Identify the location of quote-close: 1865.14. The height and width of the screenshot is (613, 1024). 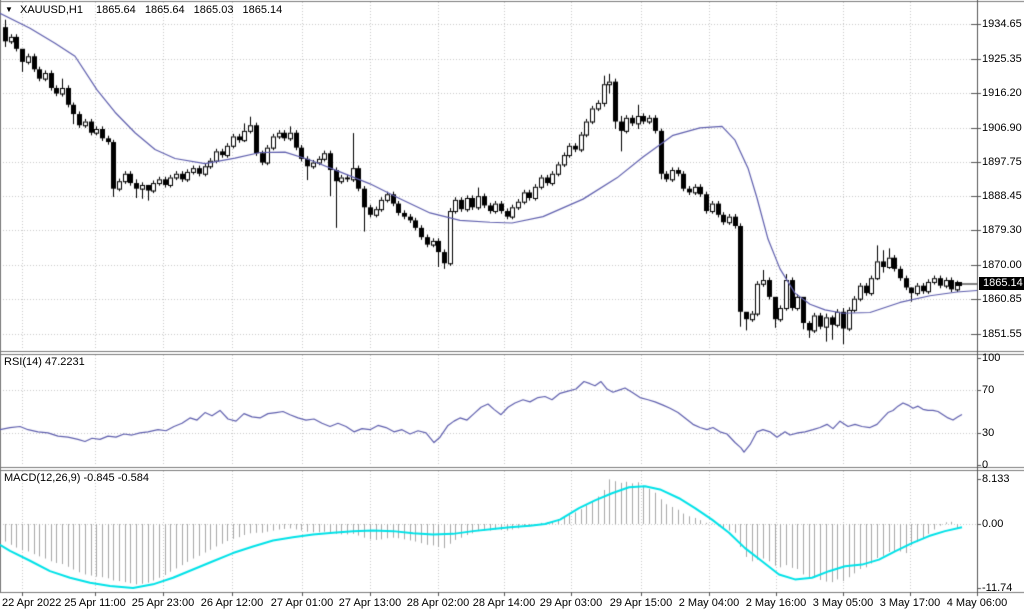
(262, 10).